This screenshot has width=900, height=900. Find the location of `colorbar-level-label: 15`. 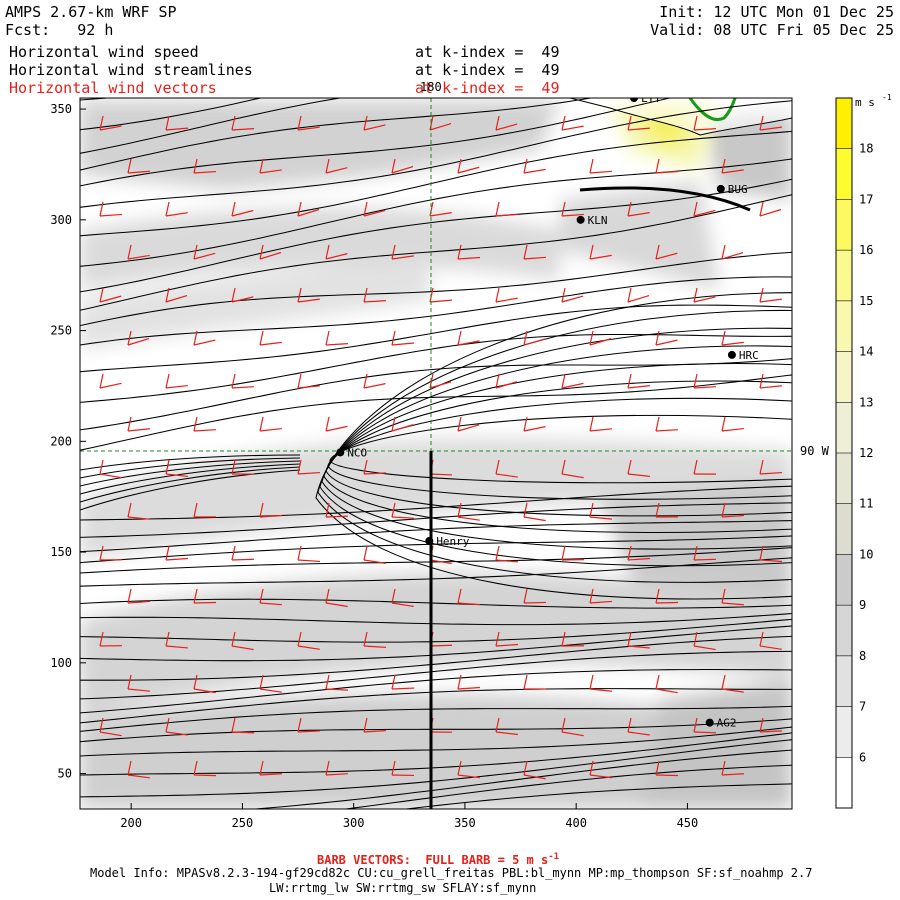

colorbar-level-label: 15 is located at coordinates (866, 301).